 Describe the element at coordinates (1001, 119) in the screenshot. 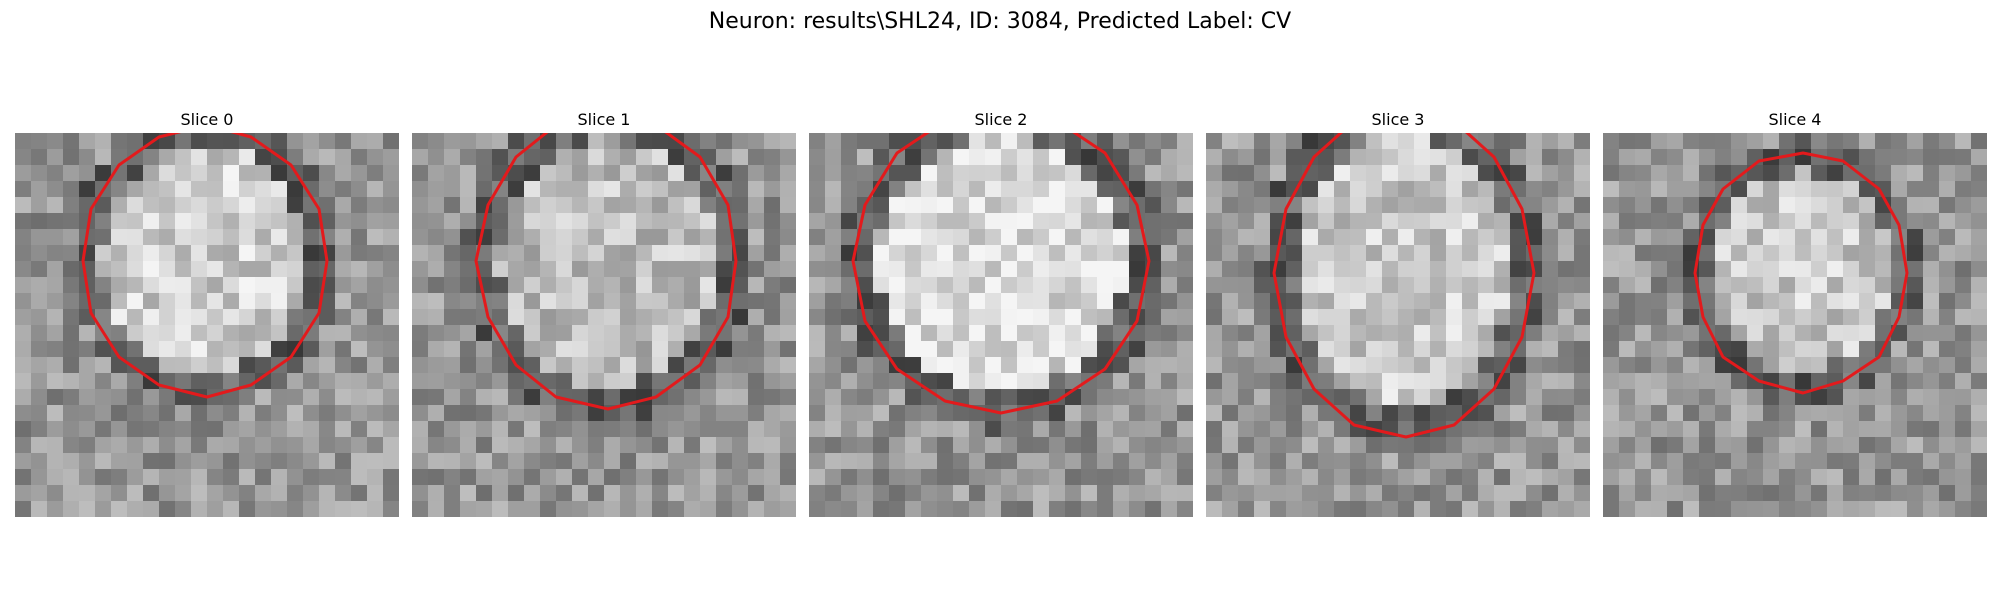

I see `slice-title: Slice 2` at that location.